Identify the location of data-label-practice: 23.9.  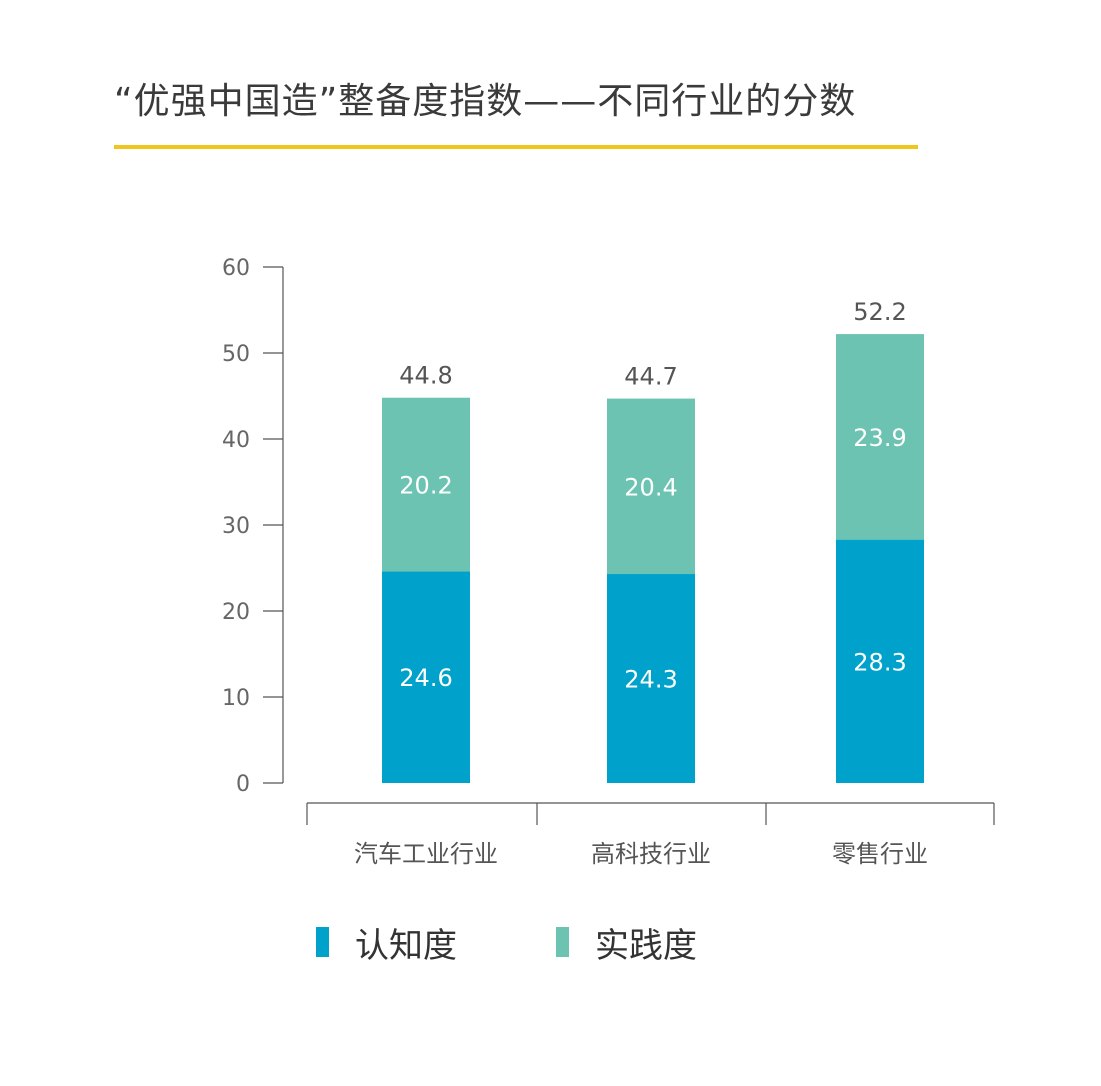
(879, 438).